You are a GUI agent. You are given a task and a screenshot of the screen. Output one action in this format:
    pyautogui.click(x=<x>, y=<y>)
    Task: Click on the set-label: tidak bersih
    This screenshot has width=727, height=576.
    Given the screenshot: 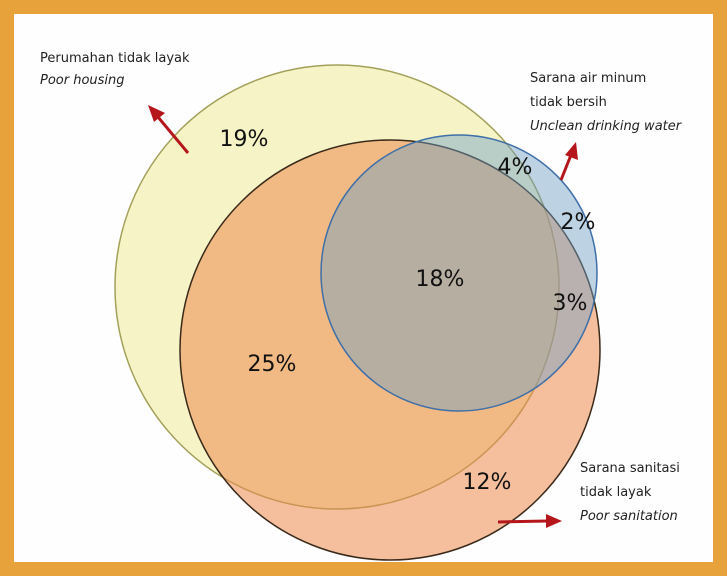 What is the action you would take?
    pyautogui.click(x=568, y=102)
    